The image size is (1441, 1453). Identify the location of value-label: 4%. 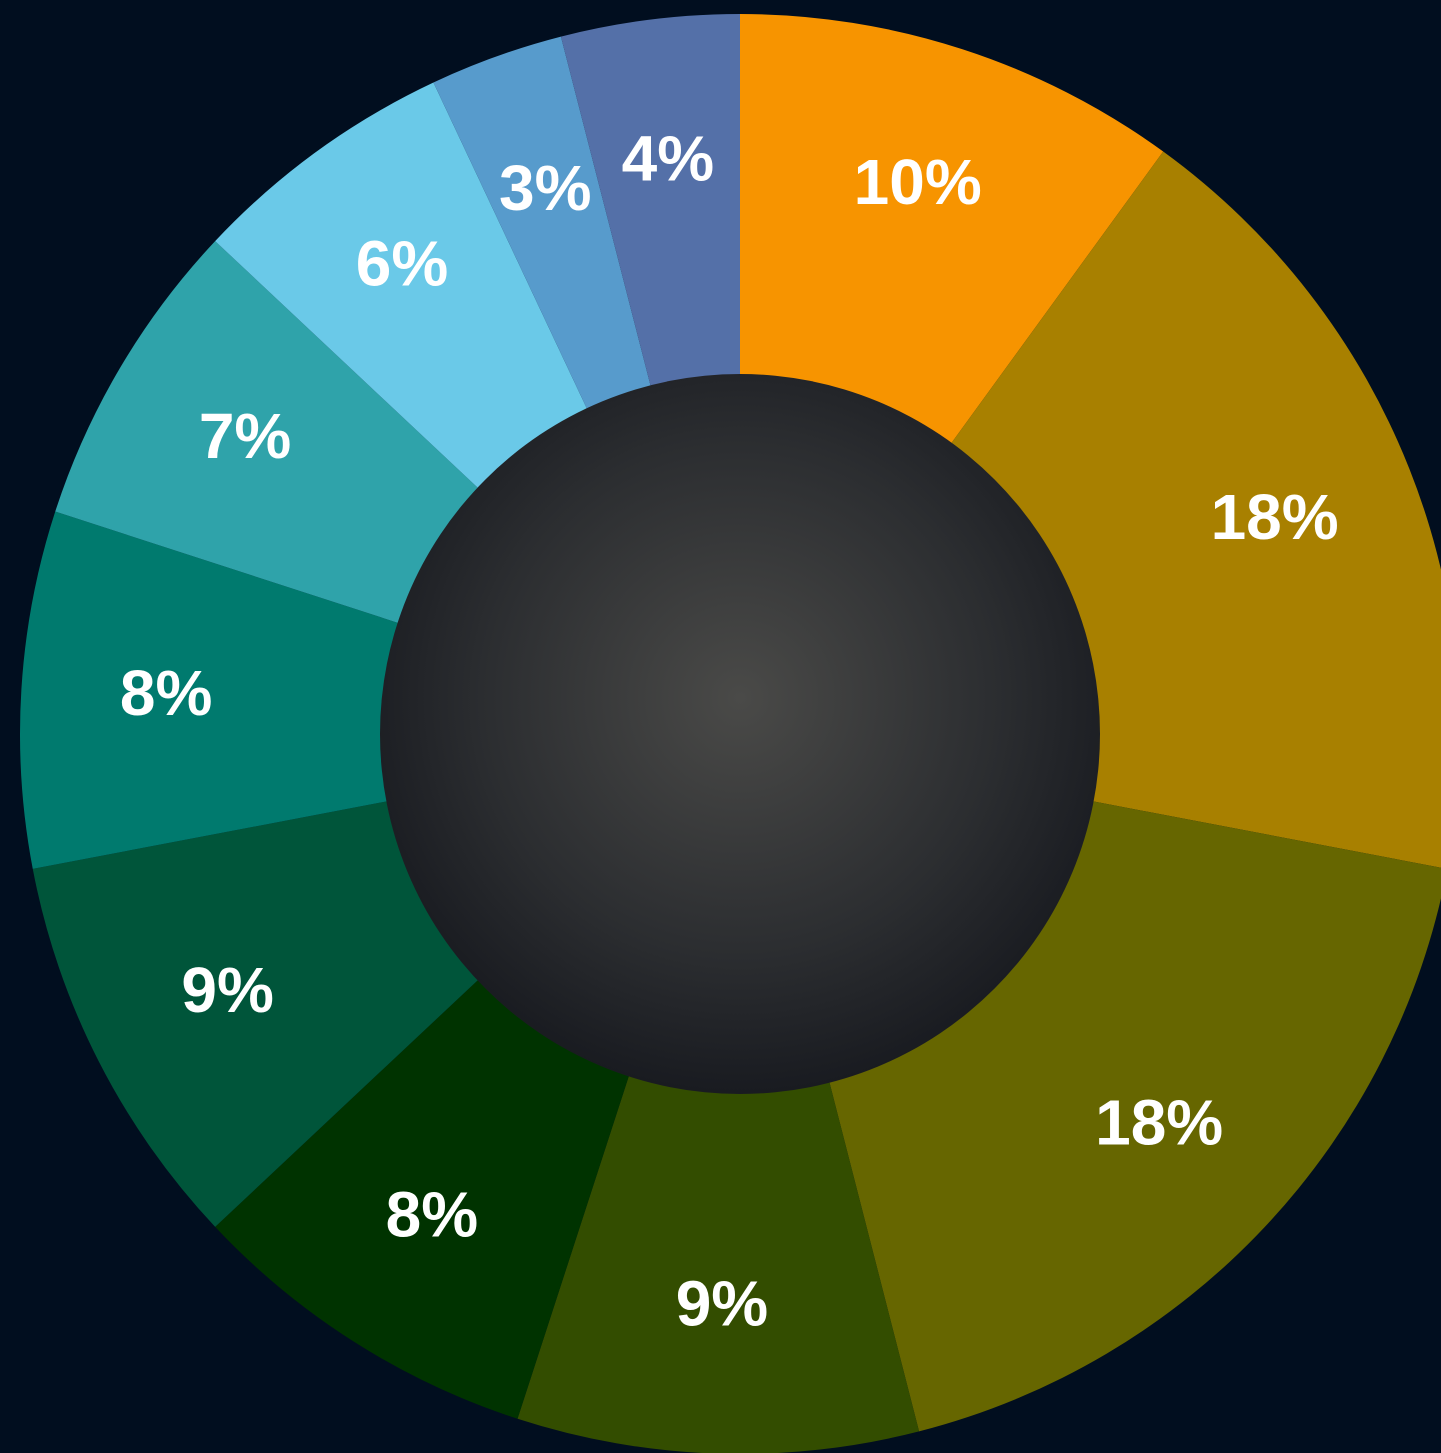
(668, 158).